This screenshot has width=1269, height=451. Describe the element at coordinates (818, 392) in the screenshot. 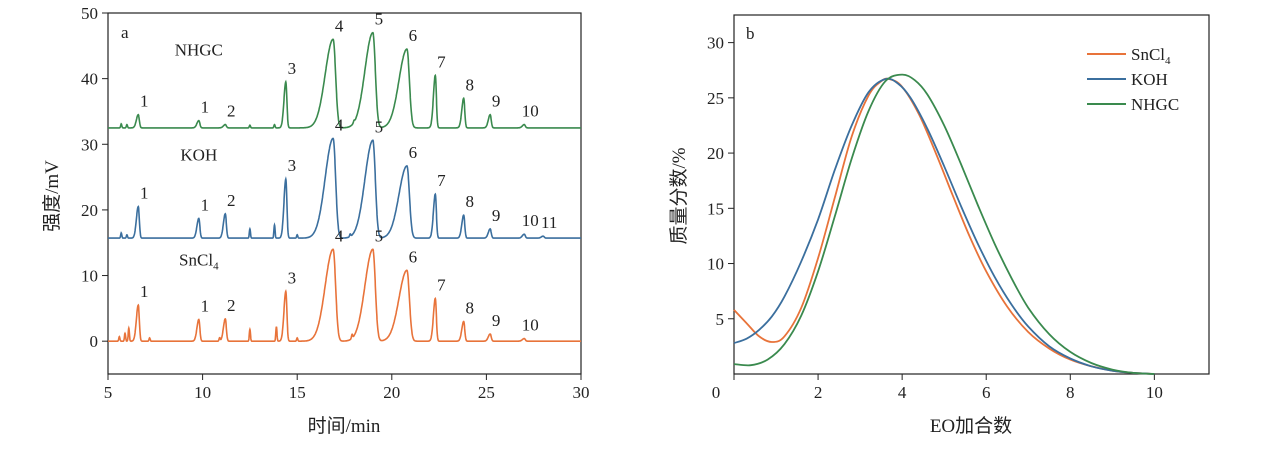

I see `panel-b-xtick-label: 2` at that location.